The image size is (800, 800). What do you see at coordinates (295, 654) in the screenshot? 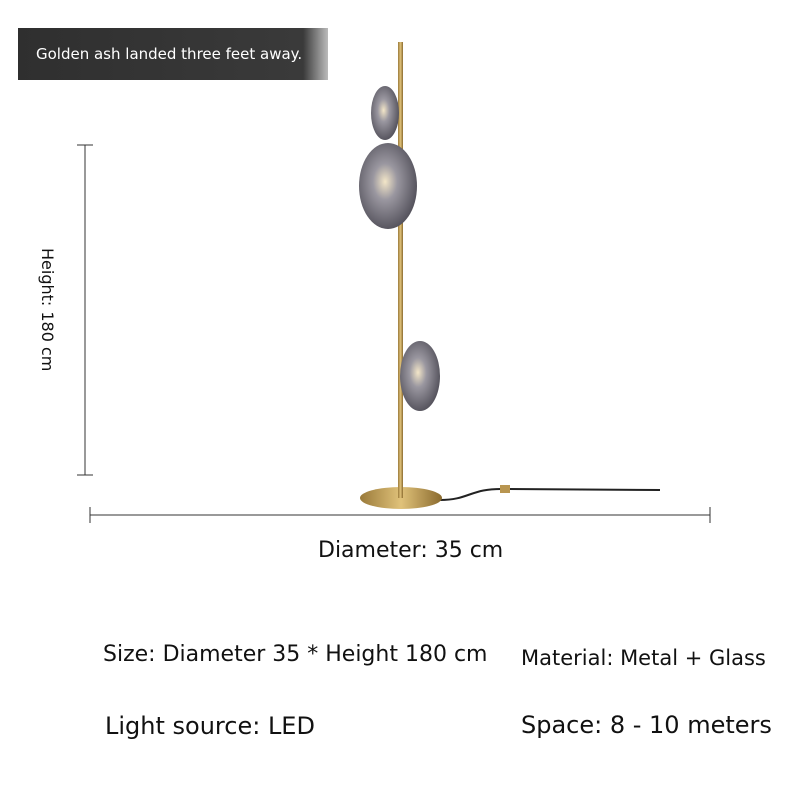
I see `spec-size: Size: Diameter 35 * Height 180 cm` at bounding box center [295, 654].